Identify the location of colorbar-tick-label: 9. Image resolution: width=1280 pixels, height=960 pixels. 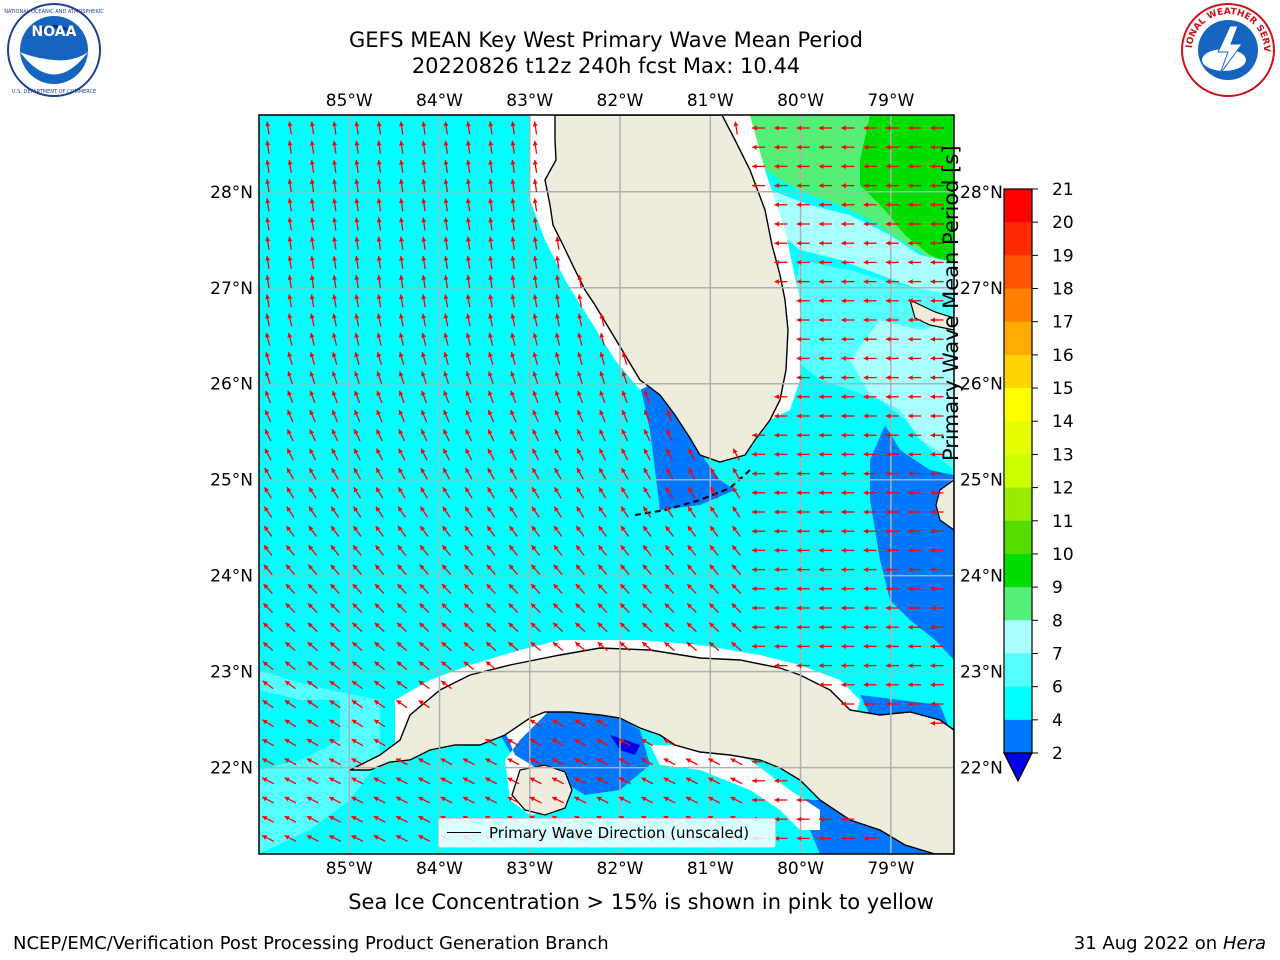
(1057, 588).